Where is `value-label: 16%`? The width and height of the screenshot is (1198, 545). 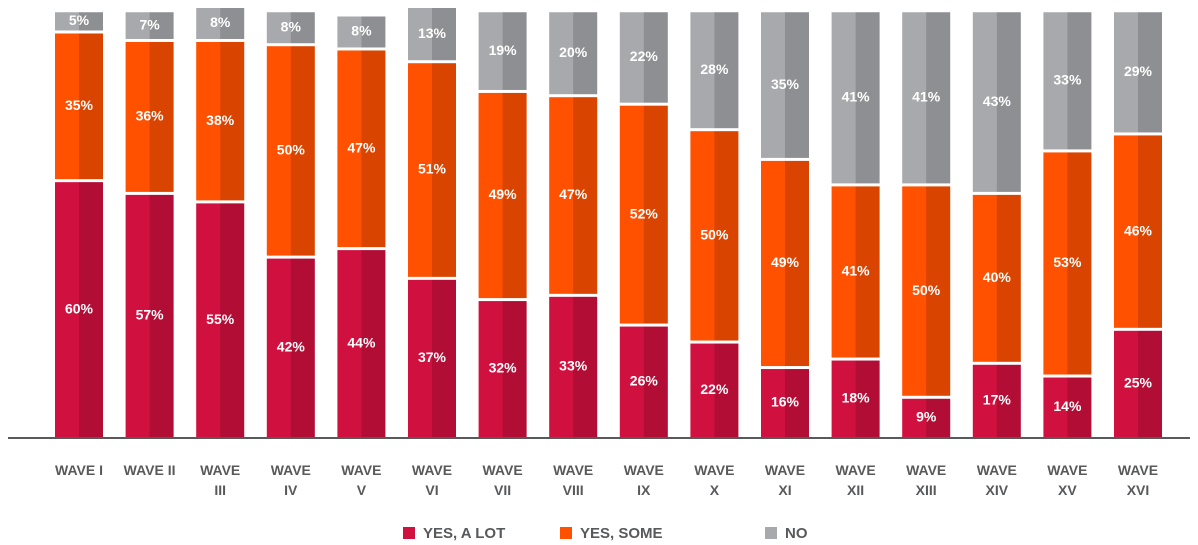
value-label: 16% is located at coordinates (785, 402).